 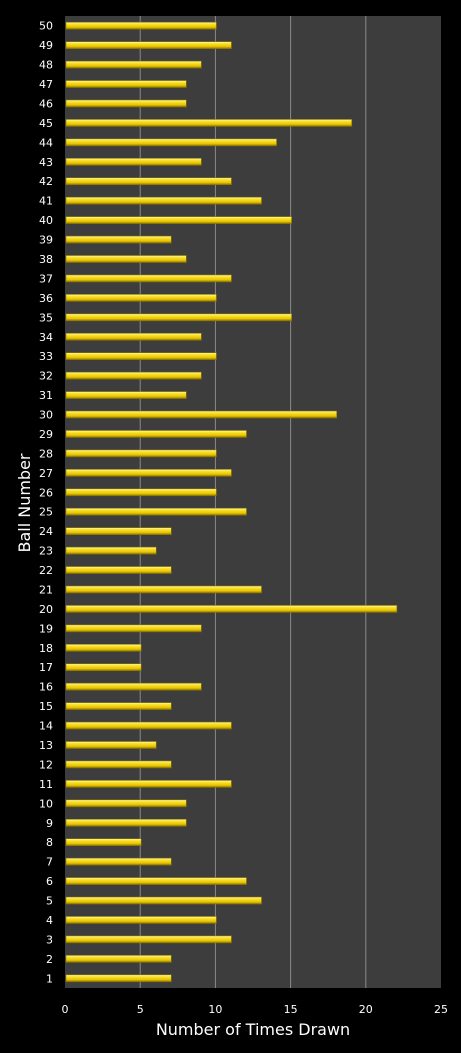 I want to click on x-tick-label: 20, so click(x=366, y=1009).